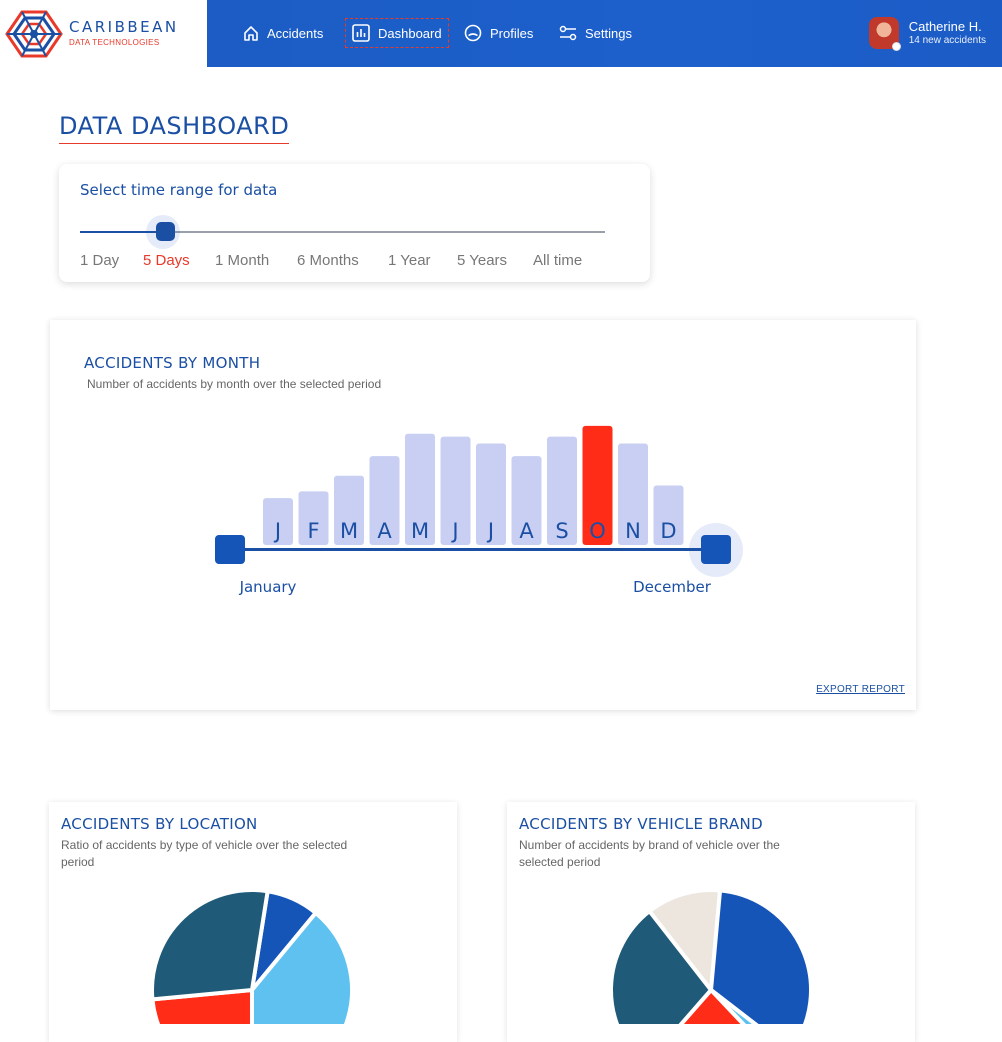 The height and width of the screenshot is (1042, 1002). I want to click on range-end-label: December, so click(672, 587).